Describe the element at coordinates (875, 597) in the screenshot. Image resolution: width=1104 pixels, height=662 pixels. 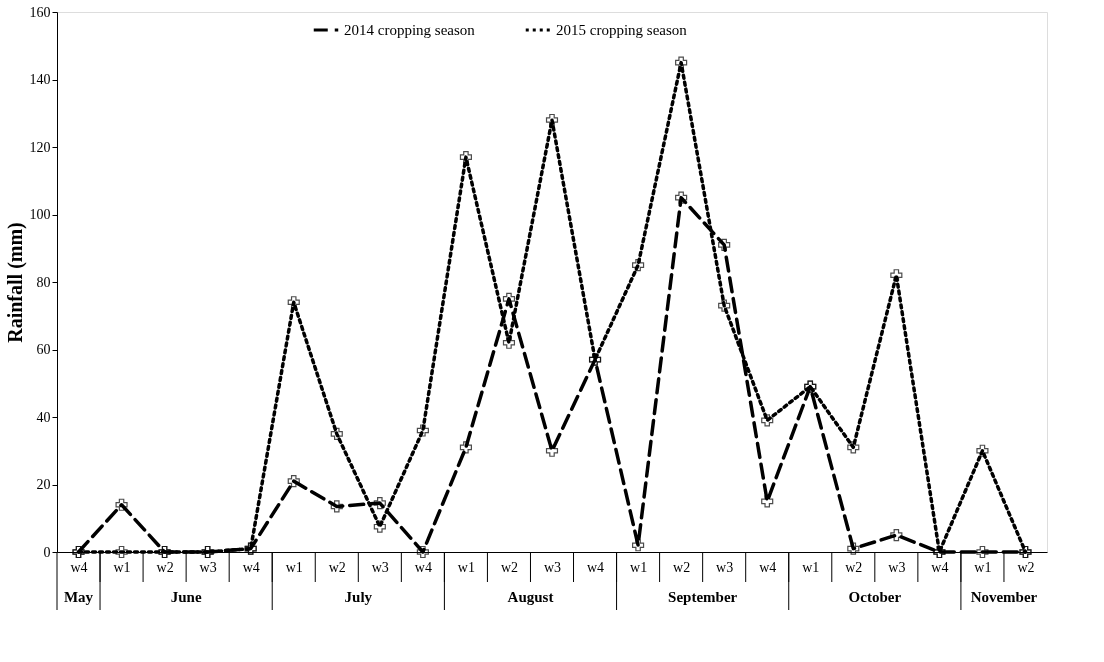
I see `text: October` at that location.